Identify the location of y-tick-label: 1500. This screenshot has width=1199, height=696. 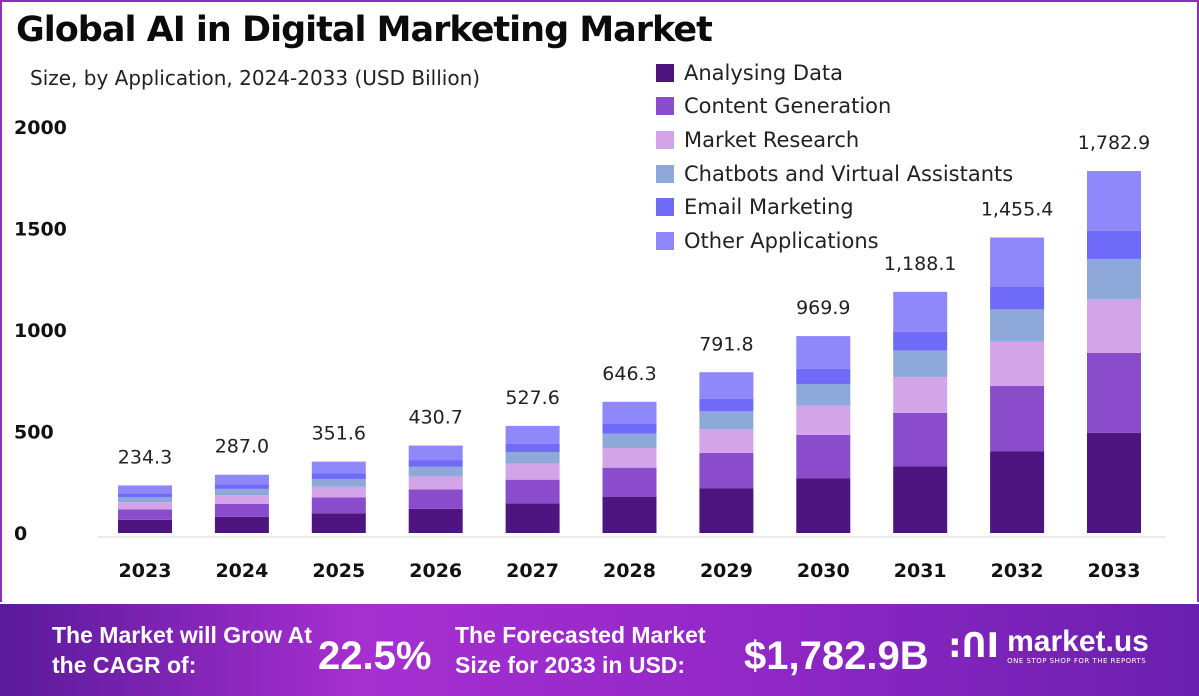
(40, 230).